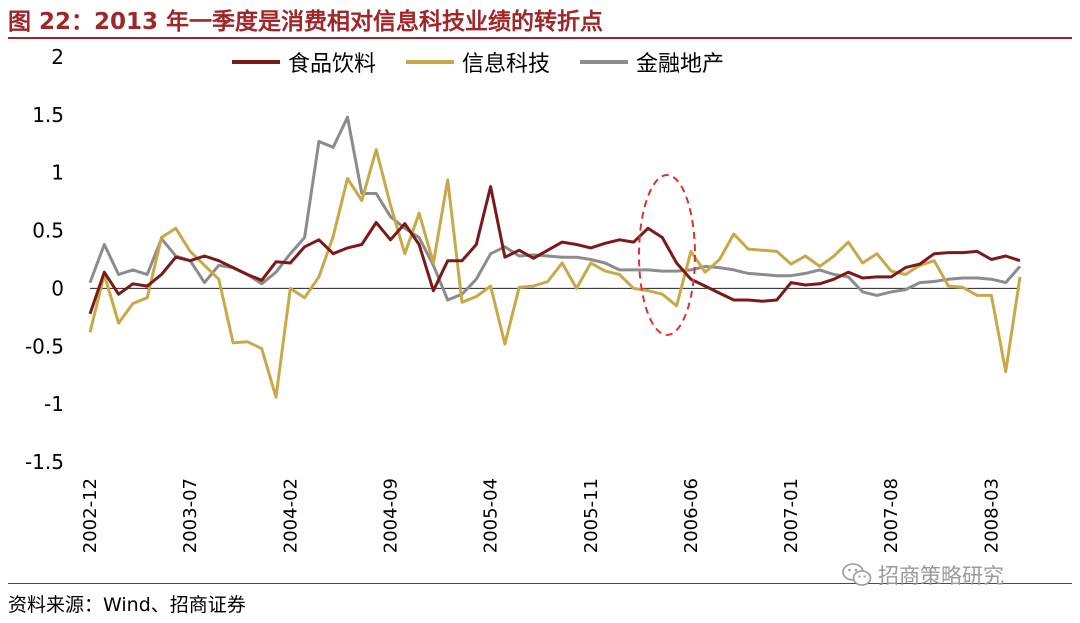  I want to click on page-title: 图 22：2013 年一季度是消费相对信息科技业绩的转折点, so click(306, 22).